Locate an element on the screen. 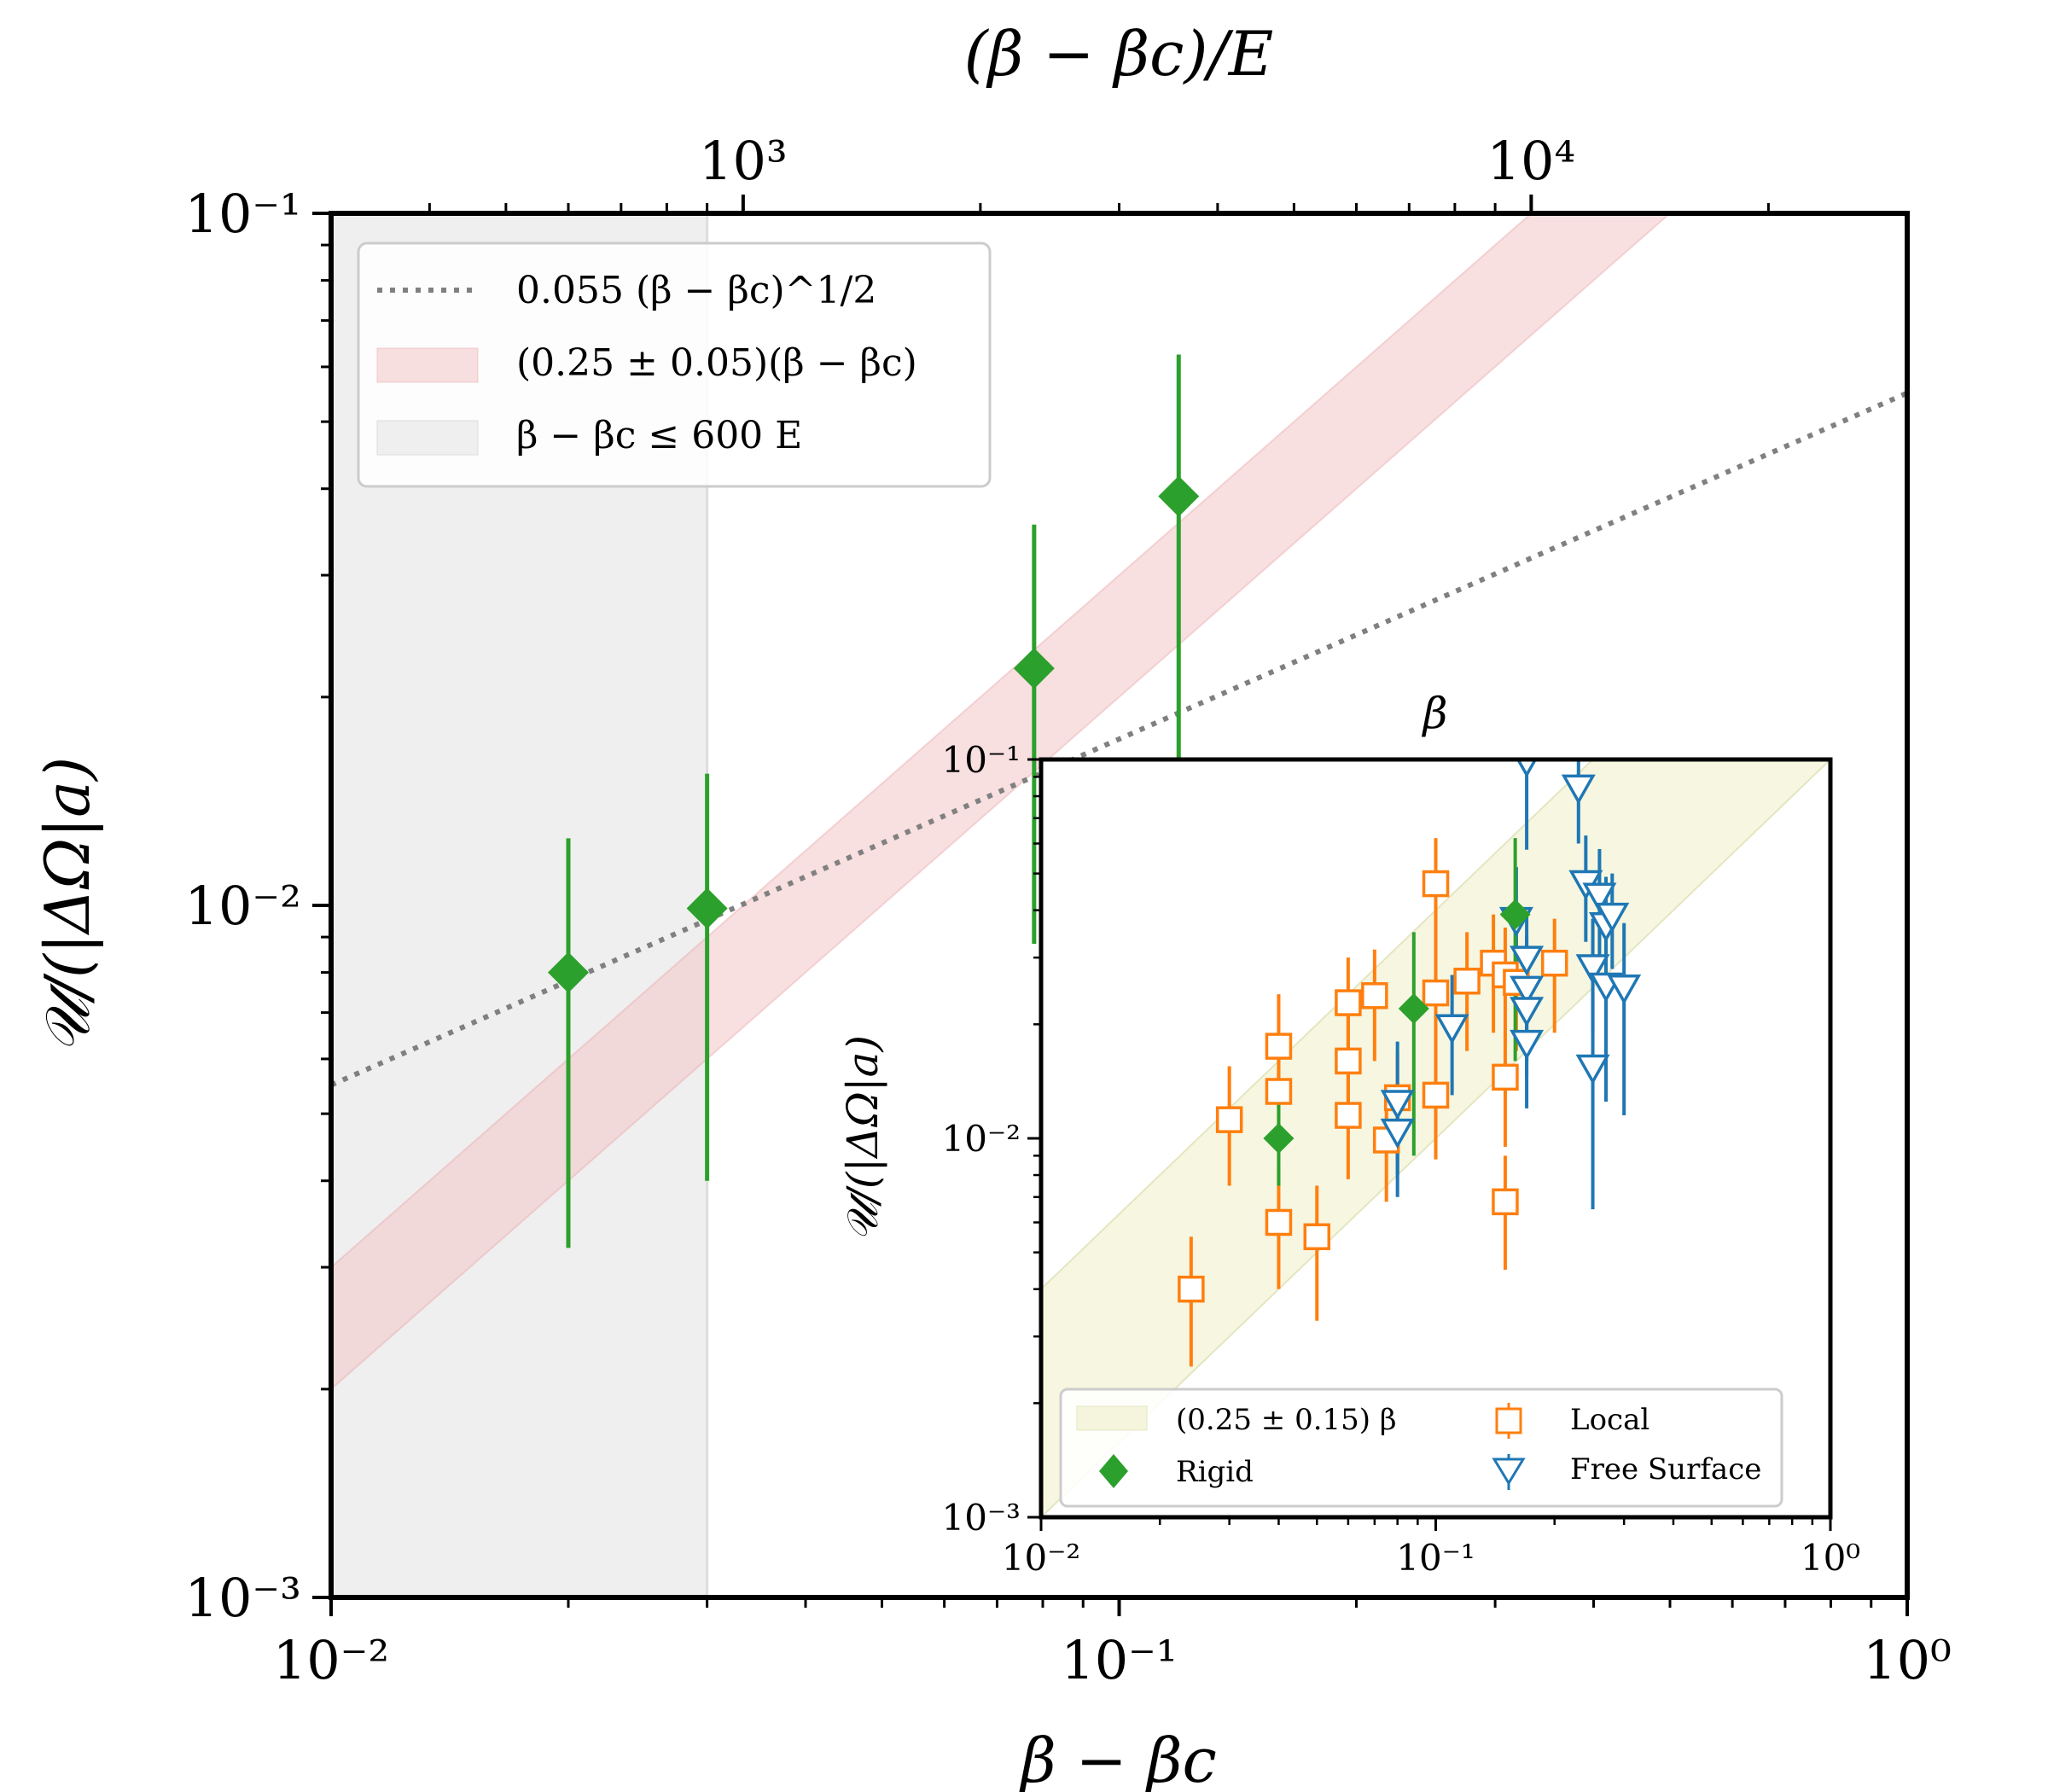  y-tick-label-2: 10⁻¹ is located at coordinates (243, 214).